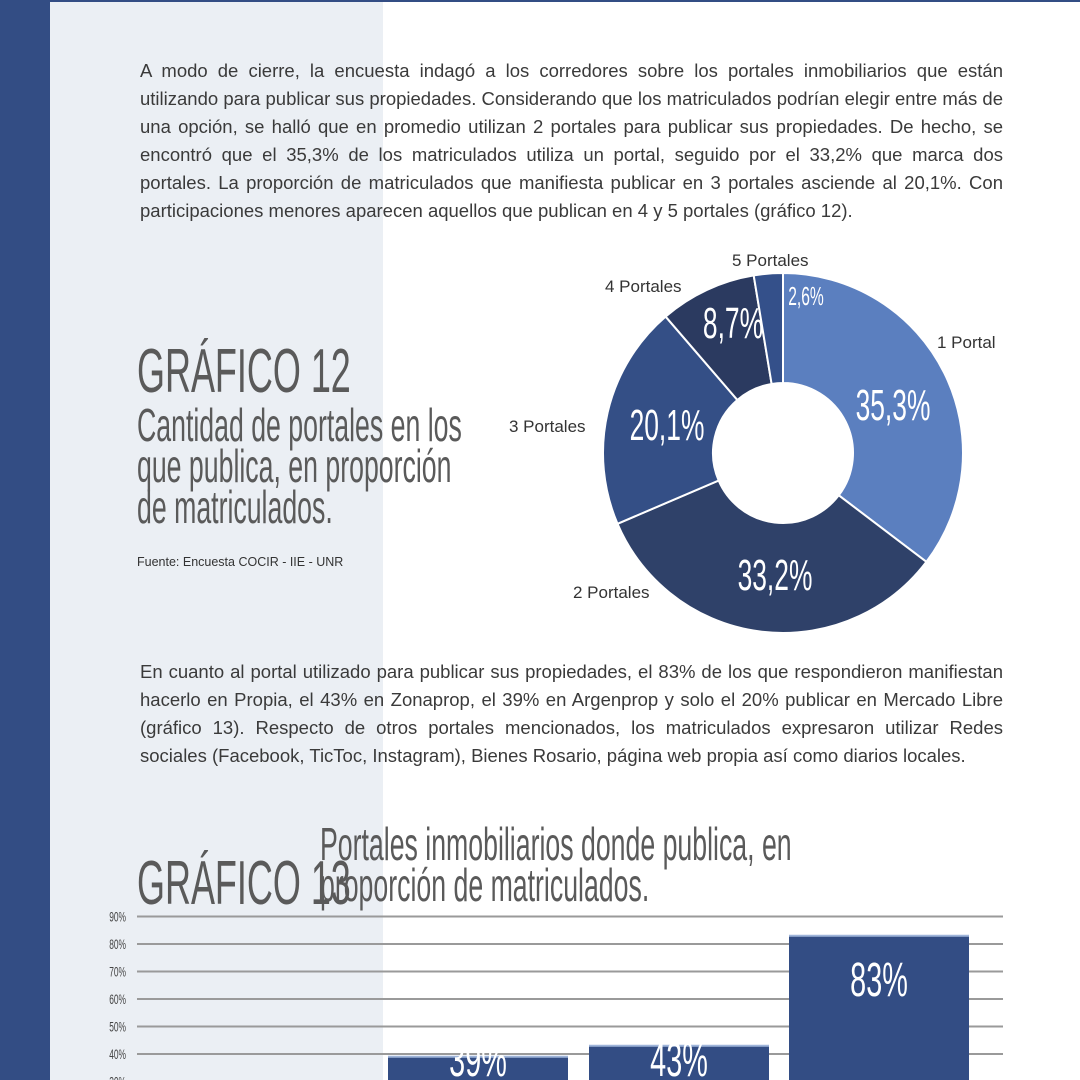 The image size is (1080, 1080). I want to click on y-tick-label: 70%, so click(117, 973).